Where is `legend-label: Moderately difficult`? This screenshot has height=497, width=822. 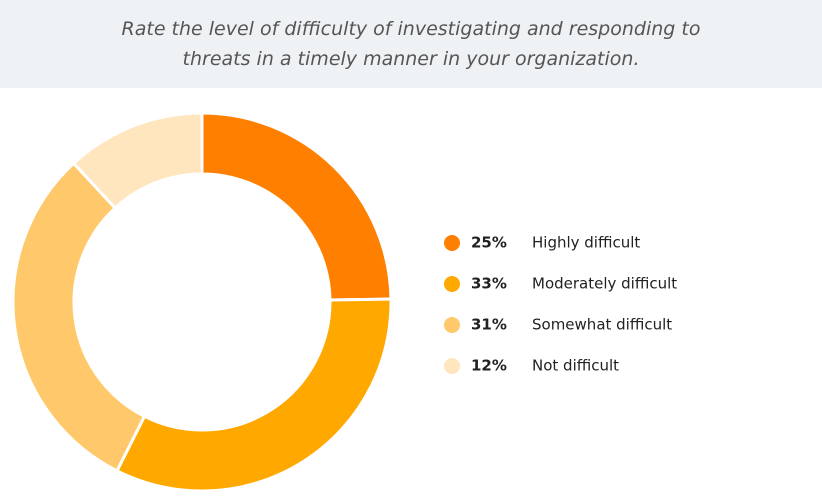
legend-label: Moderately difficult is located at coordinates (604, 284).